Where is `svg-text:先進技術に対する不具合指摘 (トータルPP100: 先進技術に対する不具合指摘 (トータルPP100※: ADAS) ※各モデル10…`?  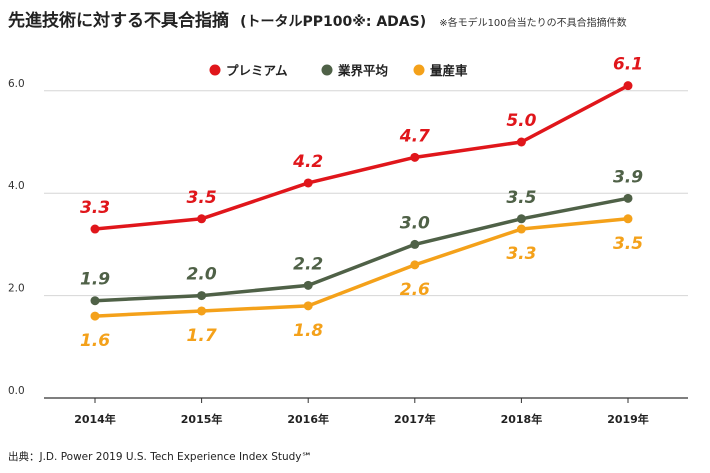 svg-text:先進技術に対する不具合指摘 (トータルPP100: 先進技術に対する不具合指摘 (トータルPP100※: ADAS) ※各モデル10… is located at coordinates (317, 20).